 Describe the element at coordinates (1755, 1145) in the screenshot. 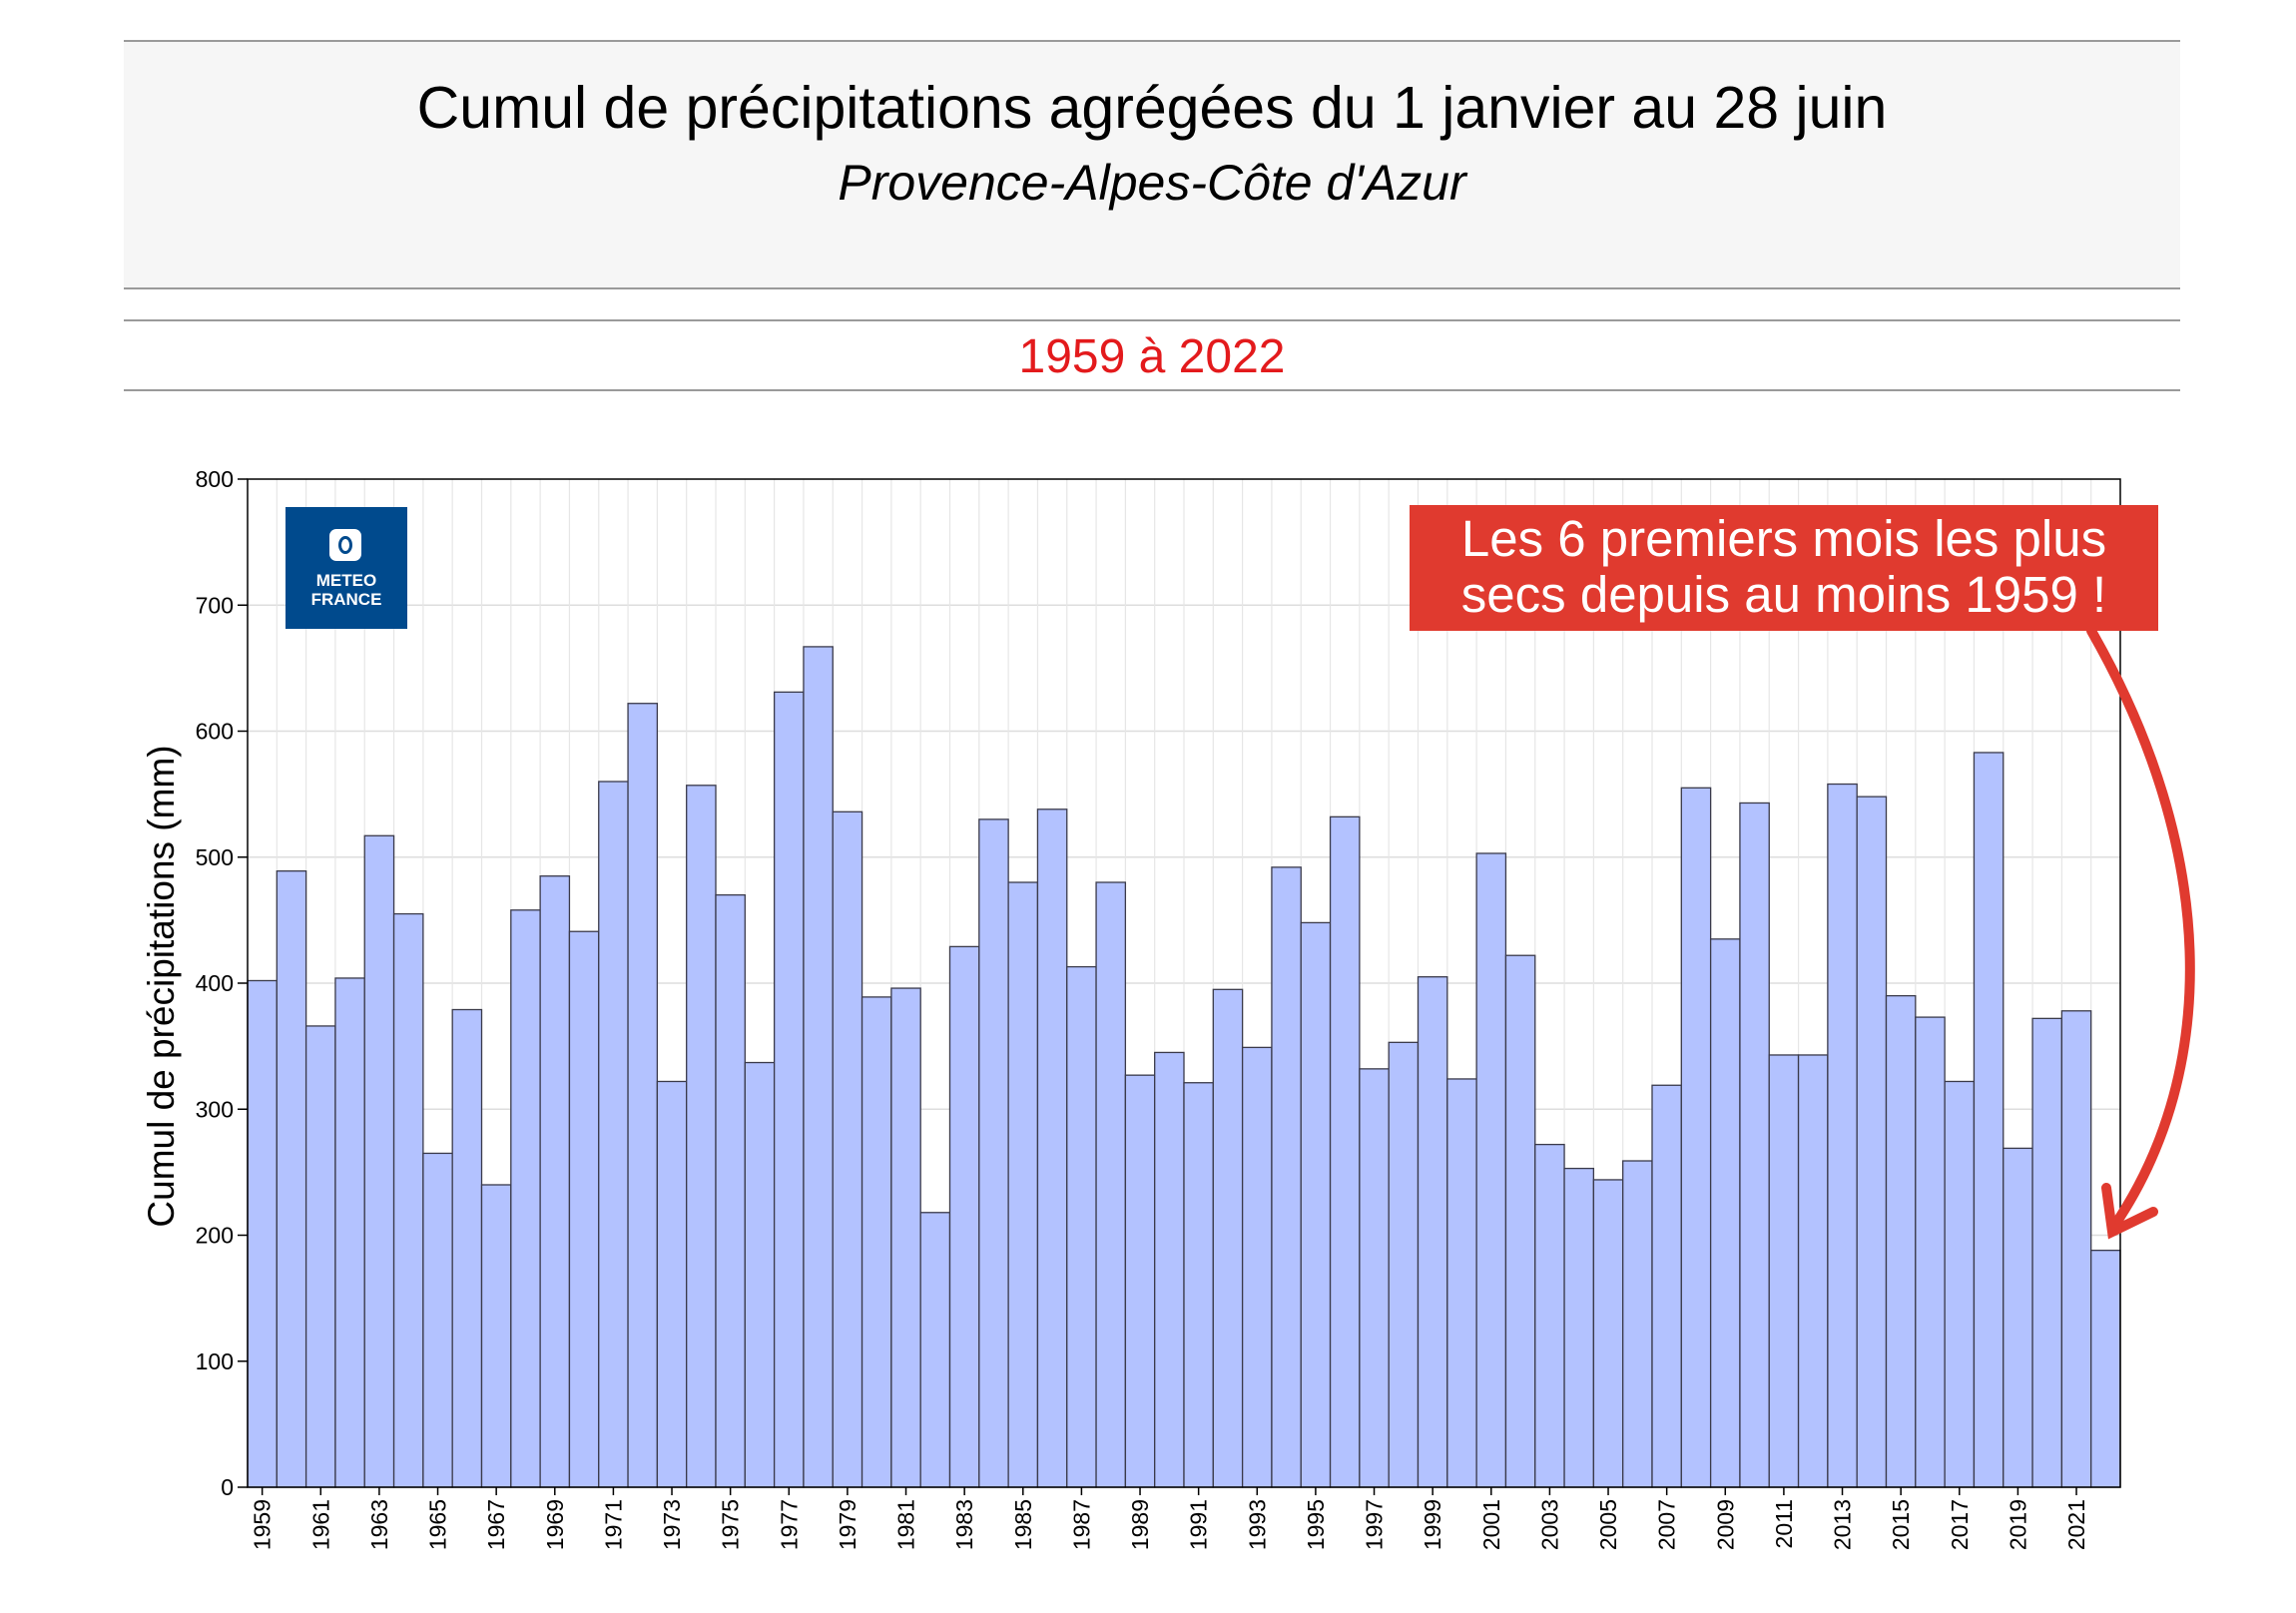

I see `bar-2010` at that location.